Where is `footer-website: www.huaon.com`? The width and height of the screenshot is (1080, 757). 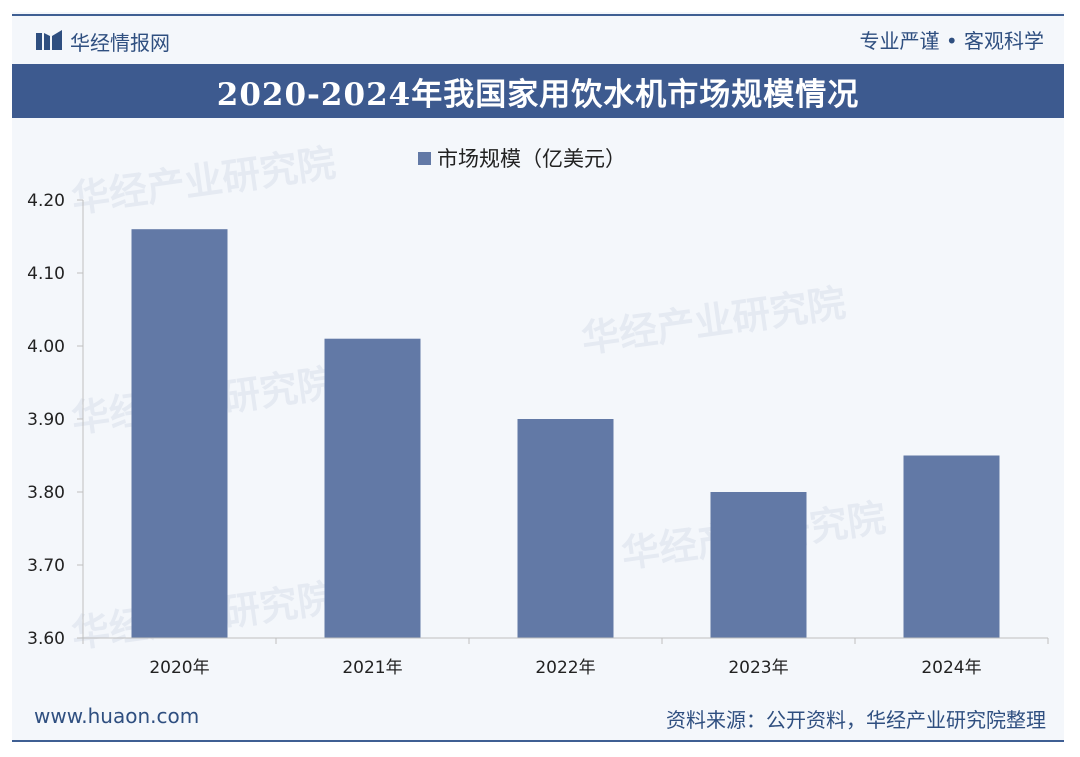 footer-website: www.huaon.com is located at coordinates (117, 716).